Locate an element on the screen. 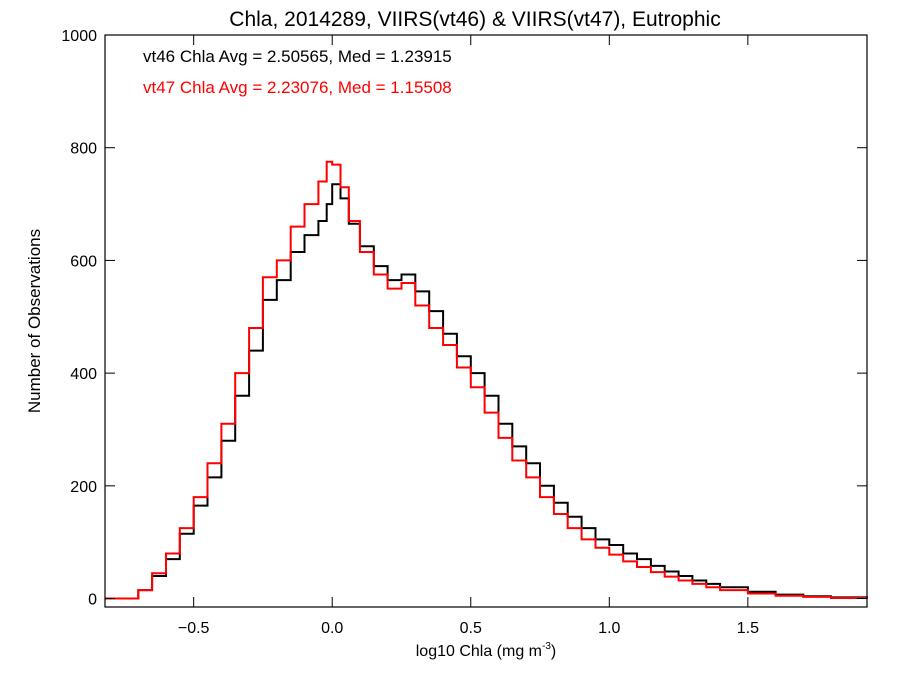 The image size is (900, 675). y-tick-label: 0 is located at coordinates (92, 600).